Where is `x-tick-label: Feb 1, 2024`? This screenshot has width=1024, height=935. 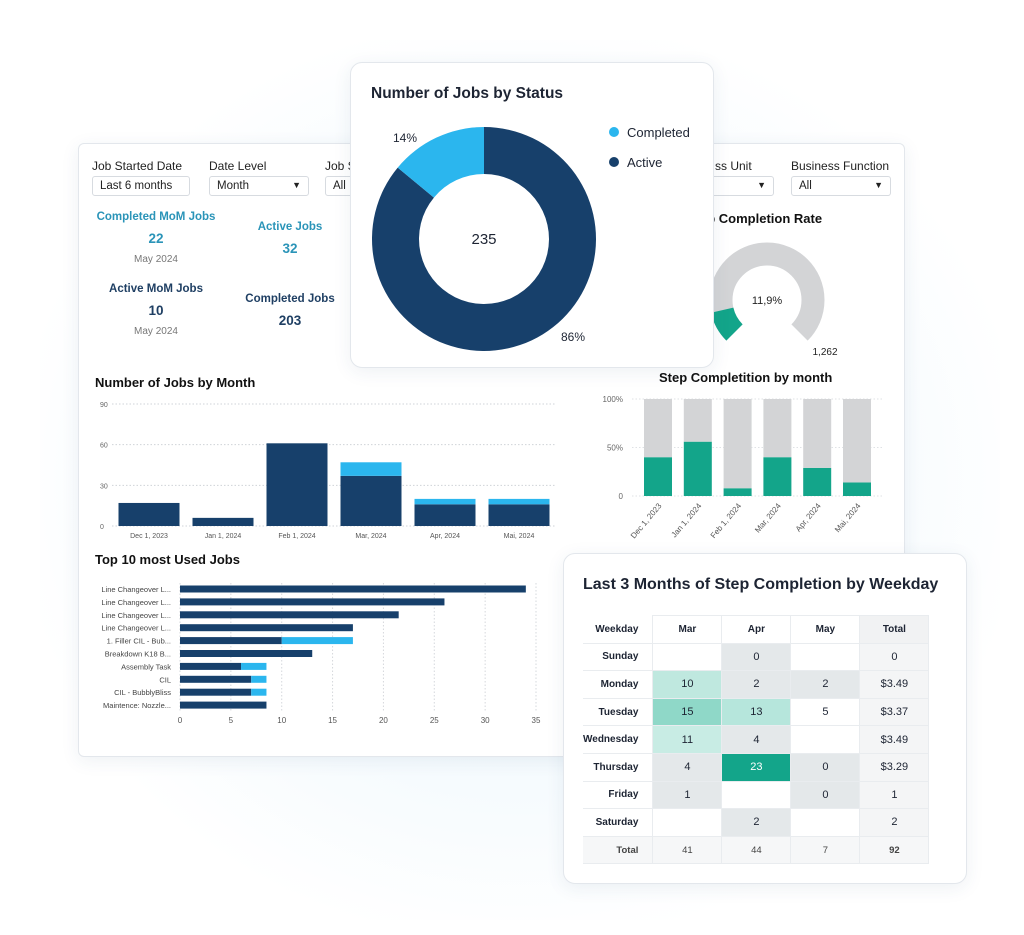 x-tick-label: Feb 1, 2024 is located at coordinates (296, 536).